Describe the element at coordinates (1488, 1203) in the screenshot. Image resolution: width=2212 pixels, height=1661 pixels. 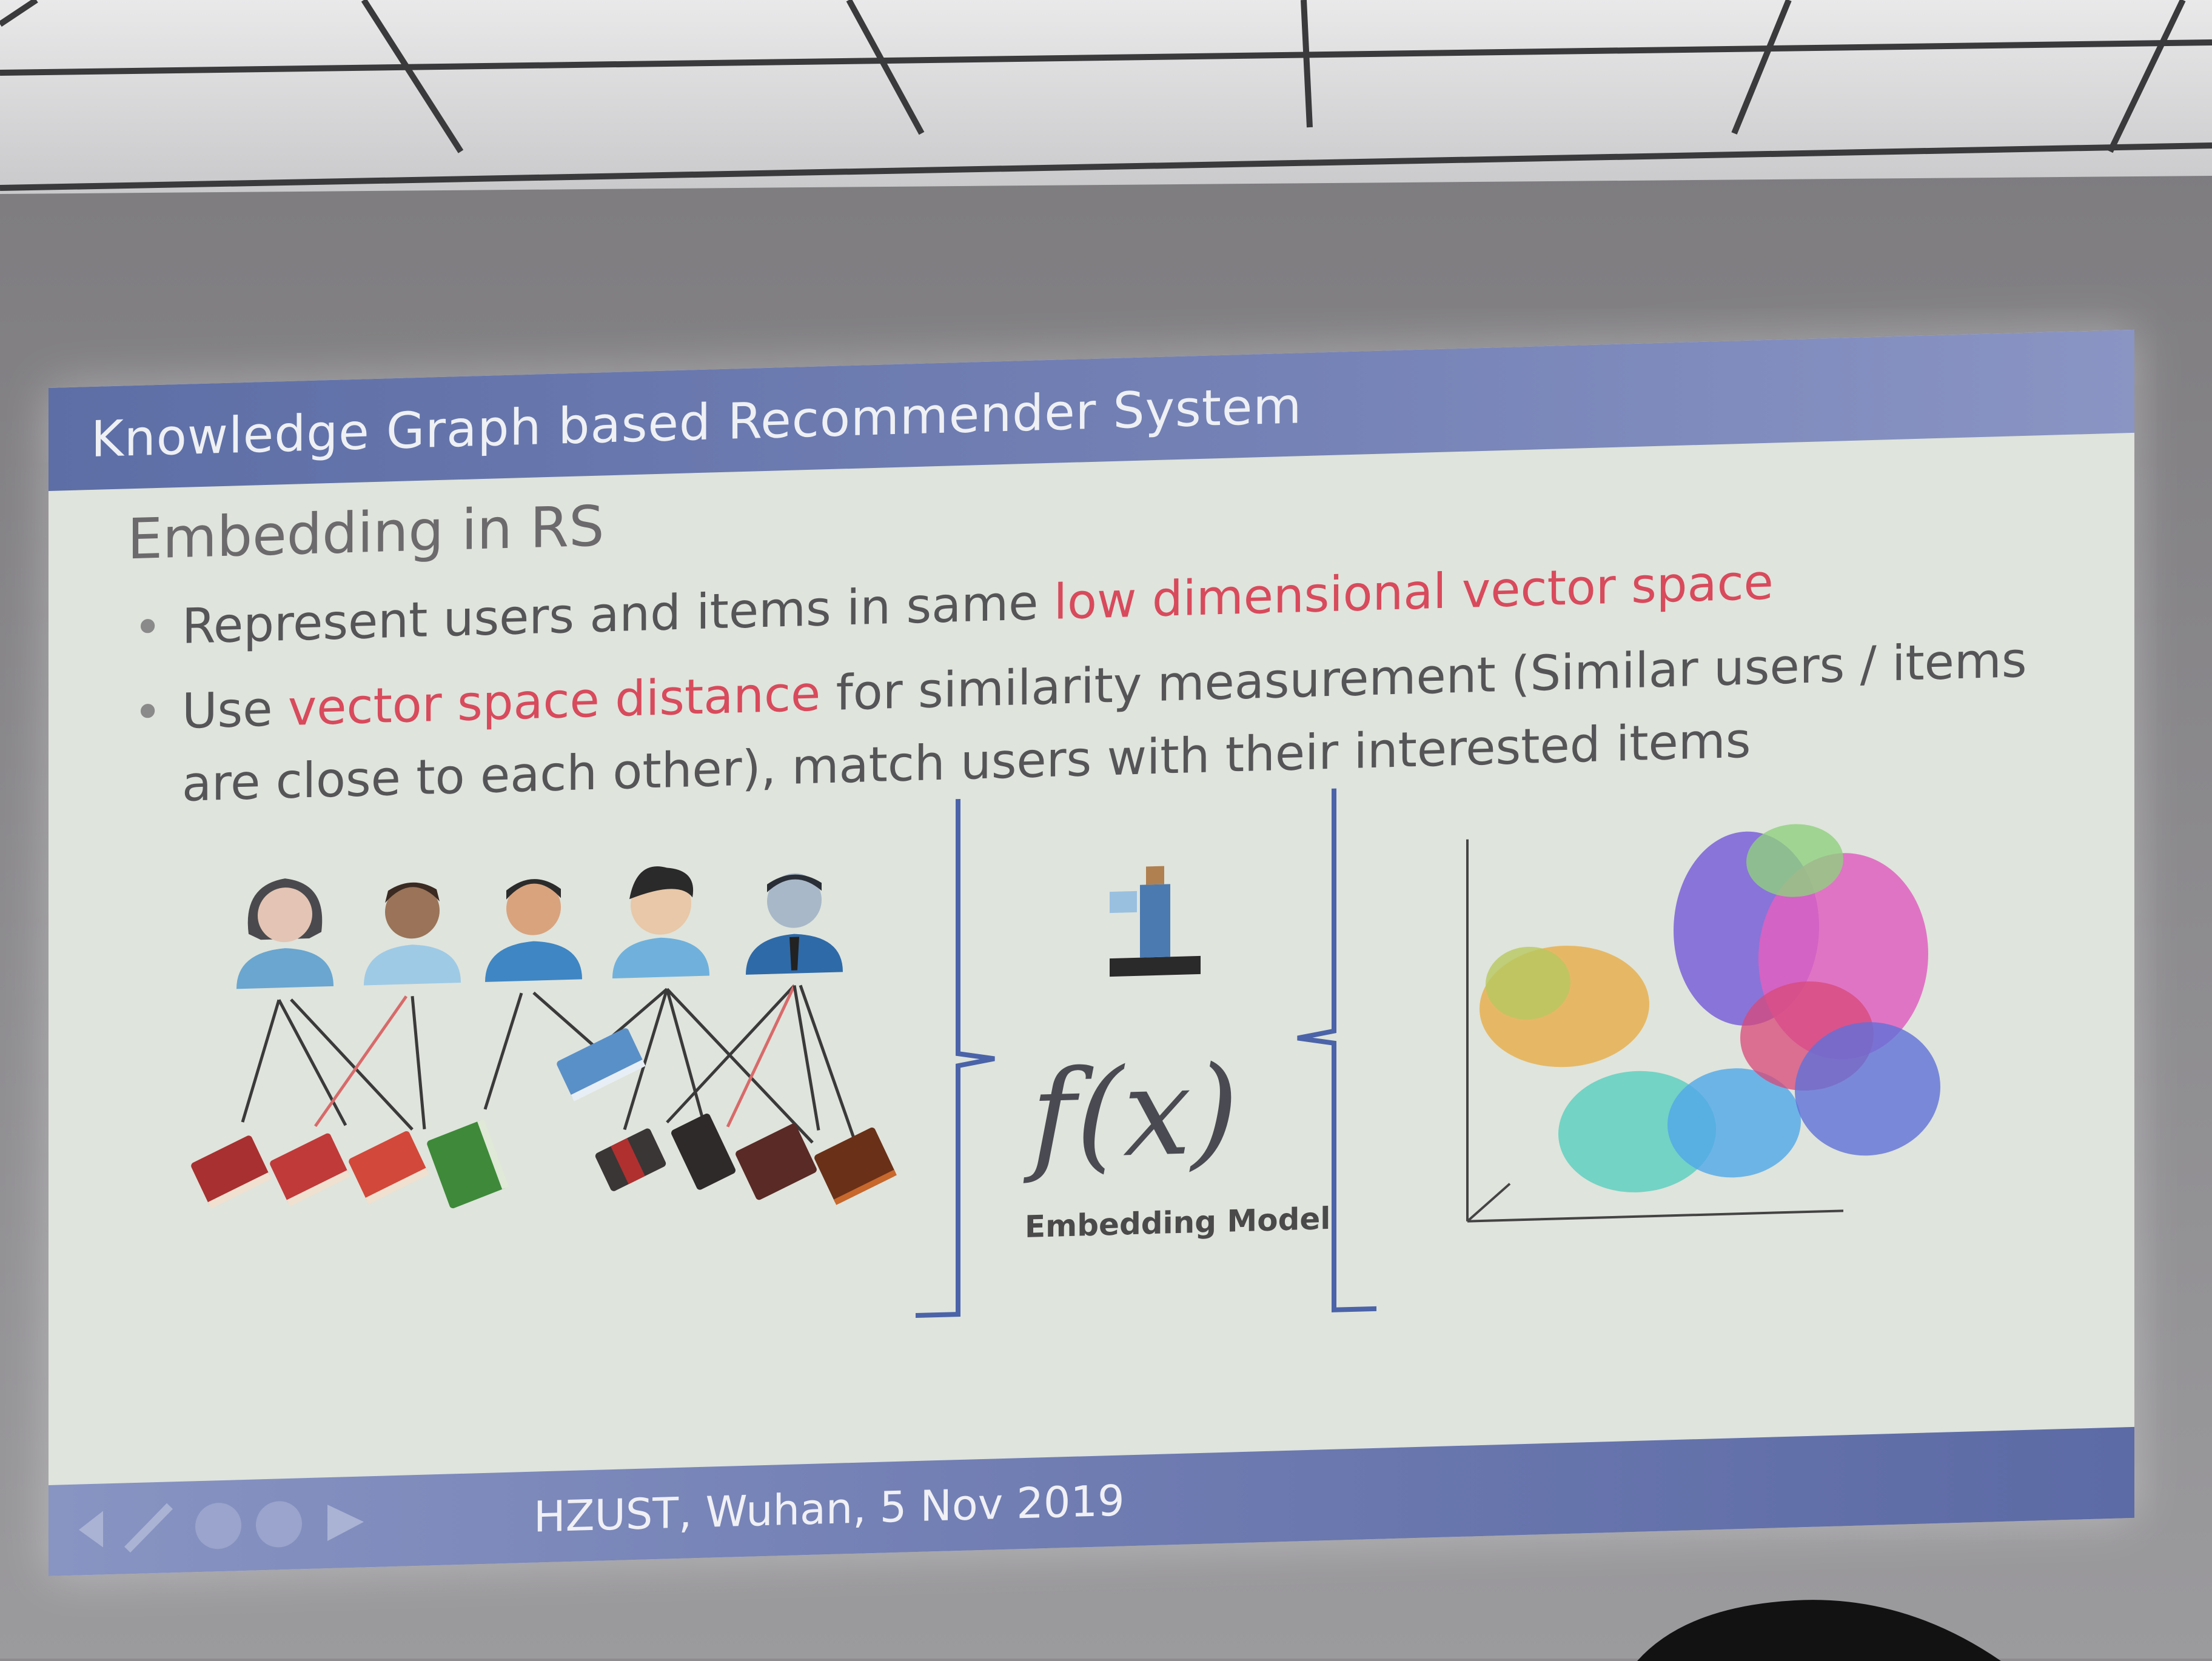
I see `z-axis` at that location.